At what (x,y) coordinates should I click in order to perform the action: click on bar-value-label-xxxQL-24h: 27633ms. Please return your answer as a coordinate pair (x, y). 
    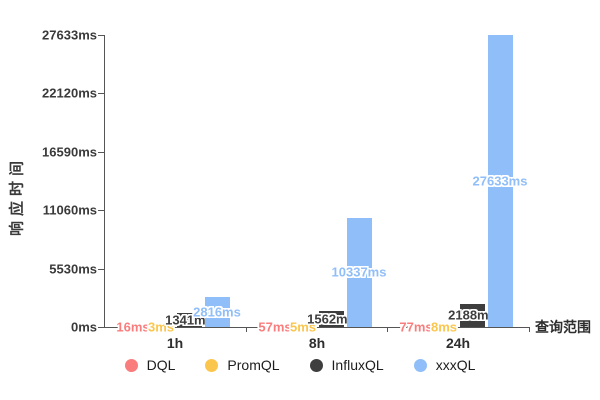
    Looking at the image, I should click on (500, 181).